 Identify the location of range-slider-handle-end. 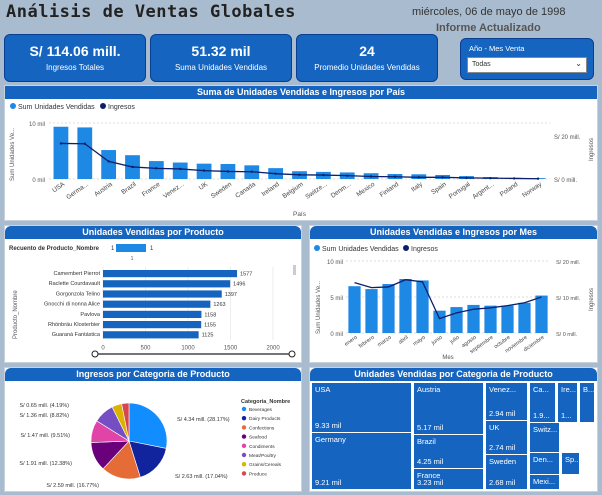
(292, 354).